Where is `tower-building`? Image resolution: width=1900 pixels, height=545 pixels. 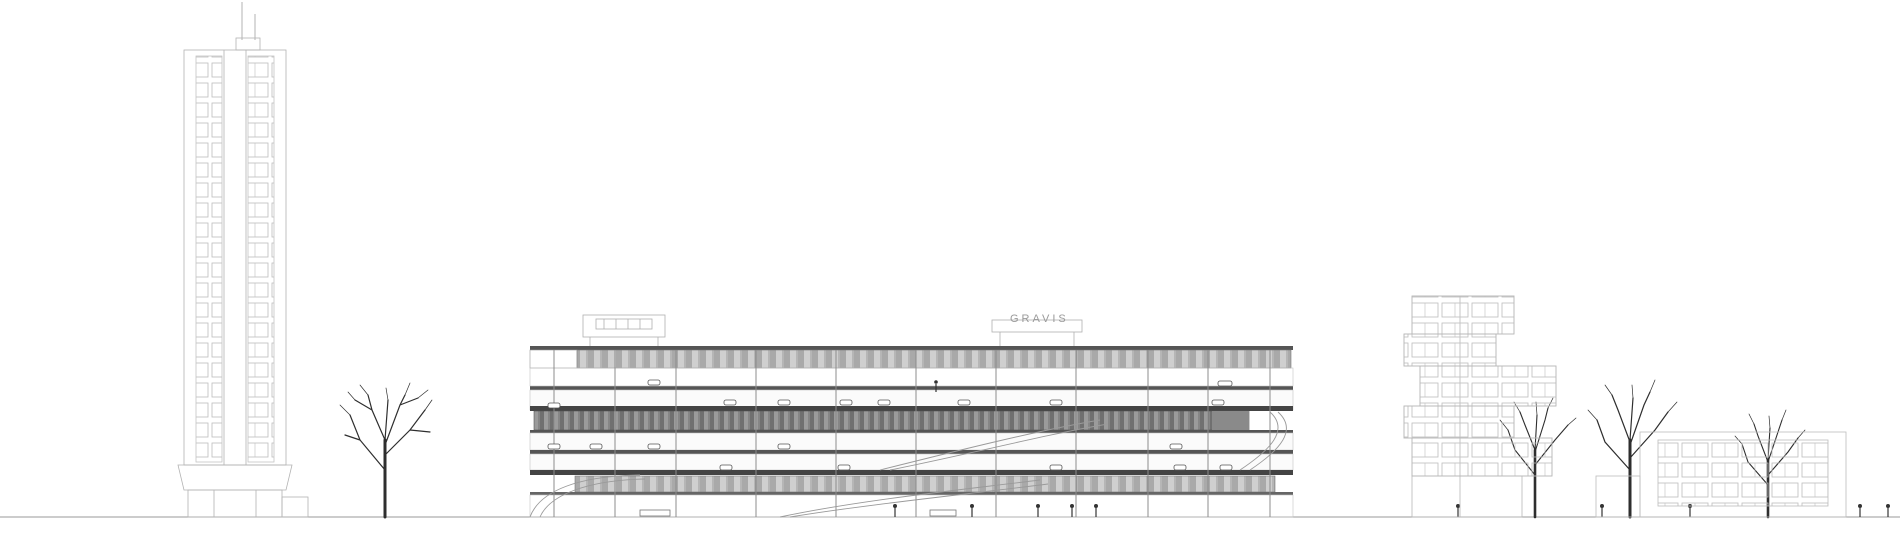 tower-building is located at coordinates (243, 260).